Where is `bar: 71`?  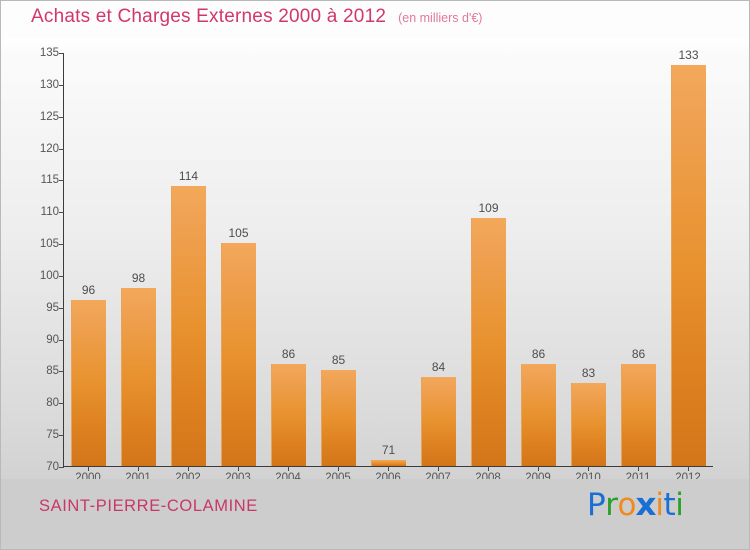
bar: 71 is located at coordinates (388, 454).